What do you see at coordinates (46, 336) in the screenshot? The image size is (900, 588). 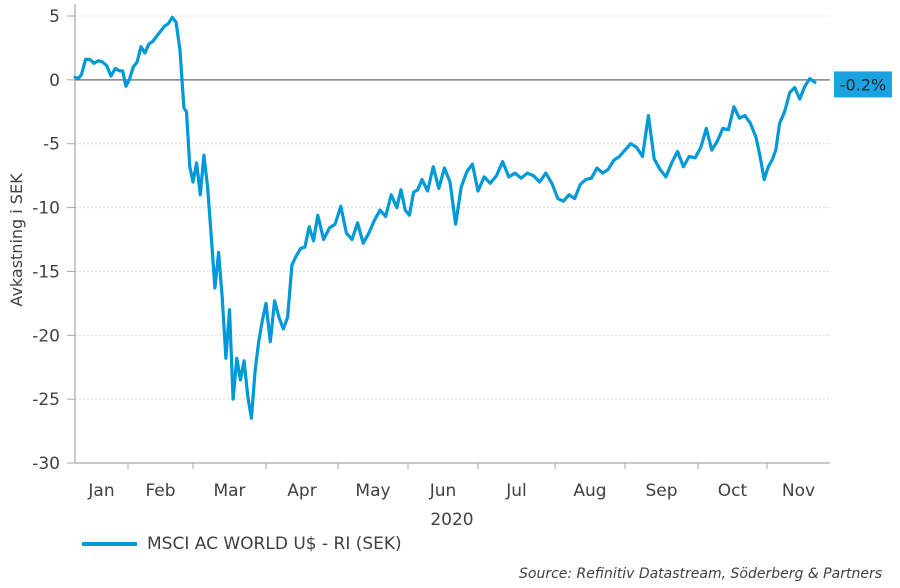 I see `y-tick-label: -20` at bounding box center [46, 336].